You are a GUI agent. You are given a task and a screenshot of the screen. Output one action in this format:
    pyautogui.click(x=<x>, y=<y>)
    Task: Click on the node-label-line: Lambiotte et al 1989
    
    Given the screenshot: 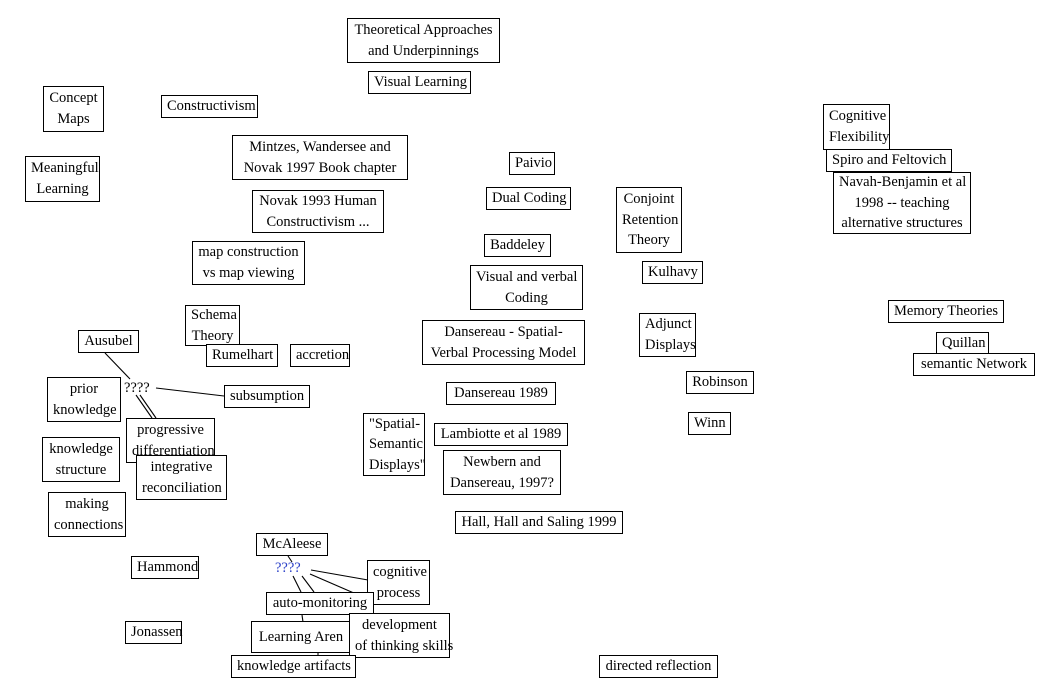 What is the action you would take?
    pyautogui.click(x=501, y=434)
    